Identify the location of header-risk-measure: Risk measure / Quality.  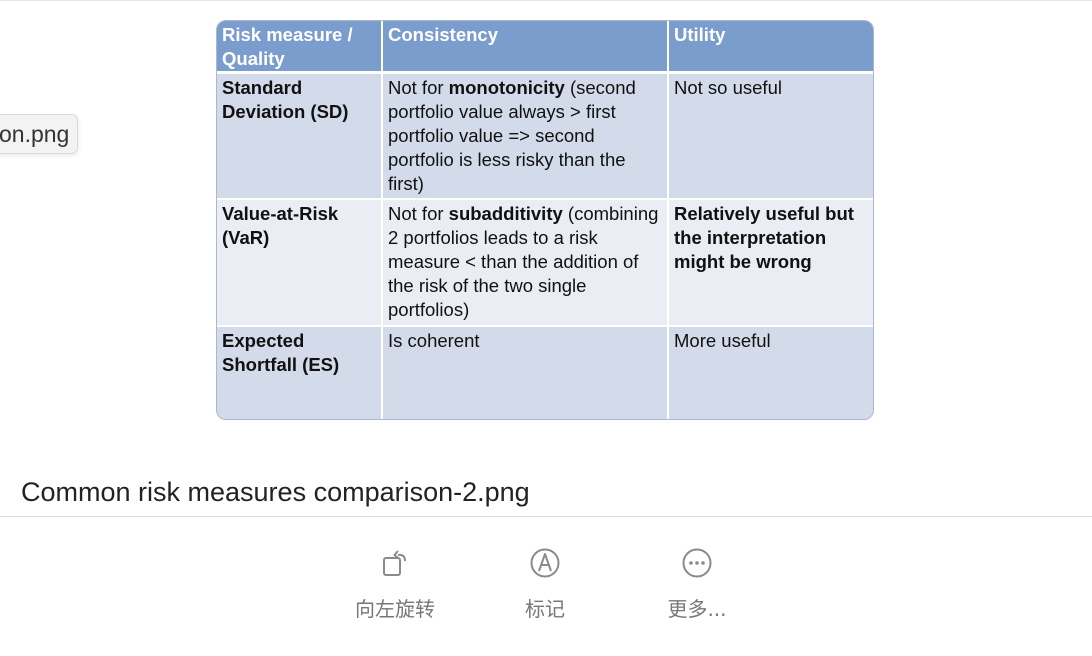
(300, 47).